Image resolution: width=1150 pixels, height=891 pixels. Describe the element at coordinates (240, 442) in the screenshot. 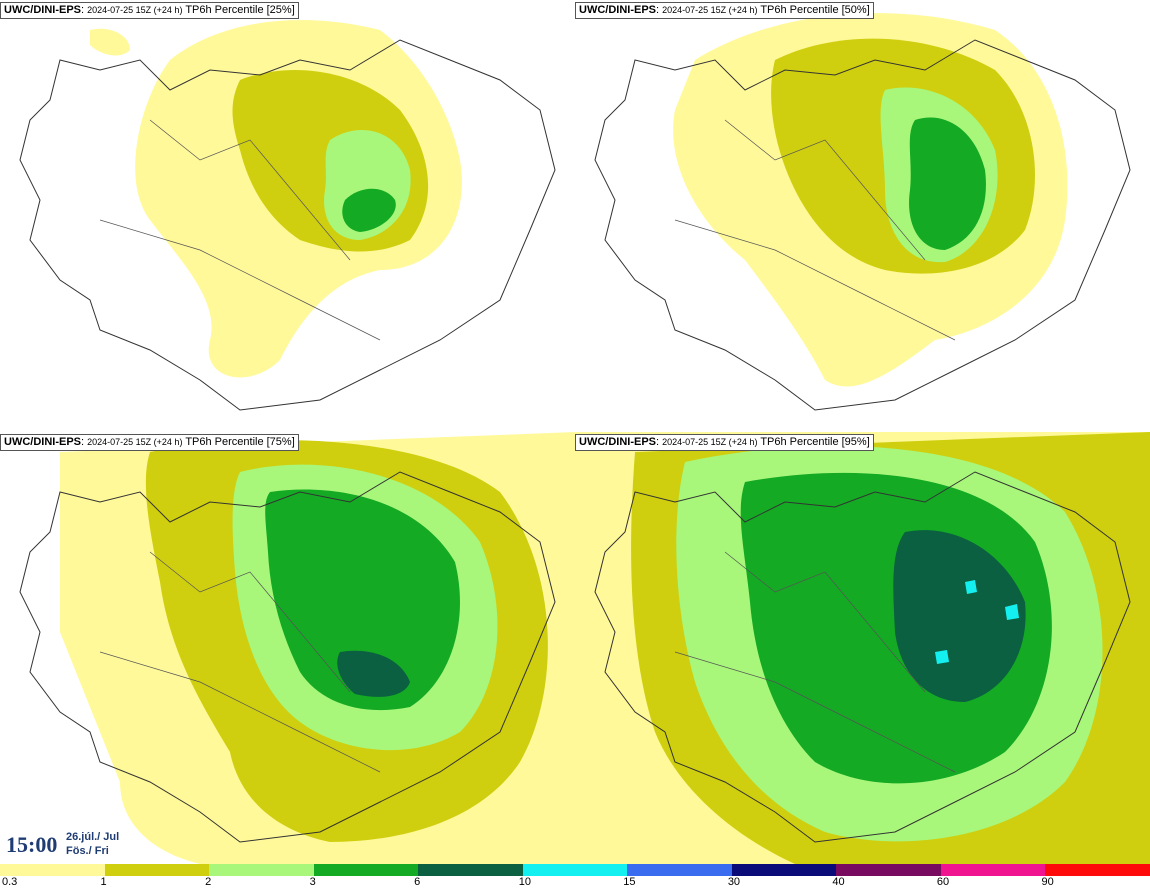

I see `field-label: TP6h Percentile [75%]` at that location.